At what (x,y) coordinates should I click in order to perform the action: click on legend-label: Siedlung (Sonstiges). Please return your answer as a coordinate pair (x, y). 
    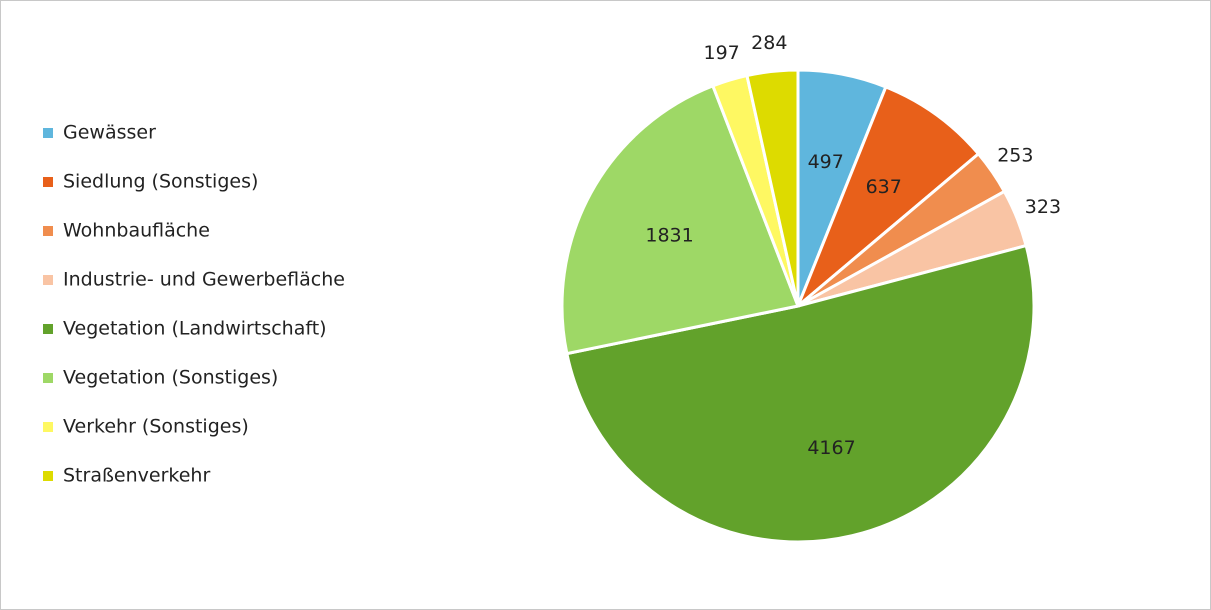
    Looking at the image, I should click on (160, 182).